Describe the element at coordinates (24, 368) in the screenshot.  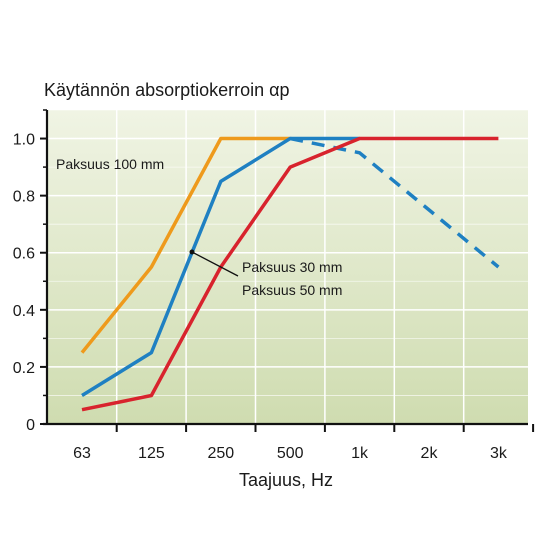
I see `y-tick-label: 0.2` at that location.